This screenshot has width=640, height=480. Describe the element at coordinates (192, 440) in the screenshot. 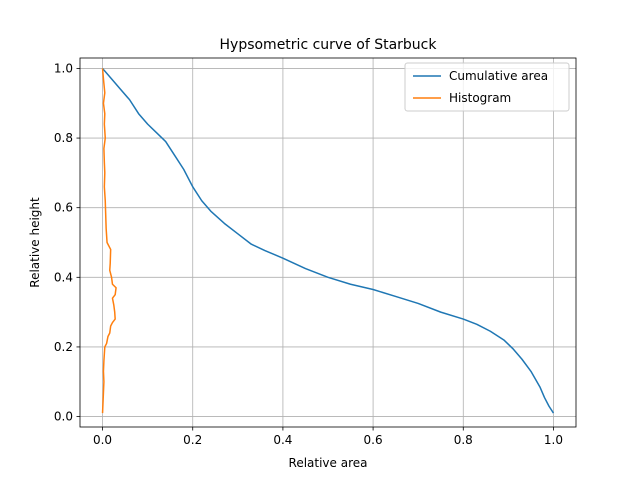

I see `x-tick-label: 0.2` at that location.